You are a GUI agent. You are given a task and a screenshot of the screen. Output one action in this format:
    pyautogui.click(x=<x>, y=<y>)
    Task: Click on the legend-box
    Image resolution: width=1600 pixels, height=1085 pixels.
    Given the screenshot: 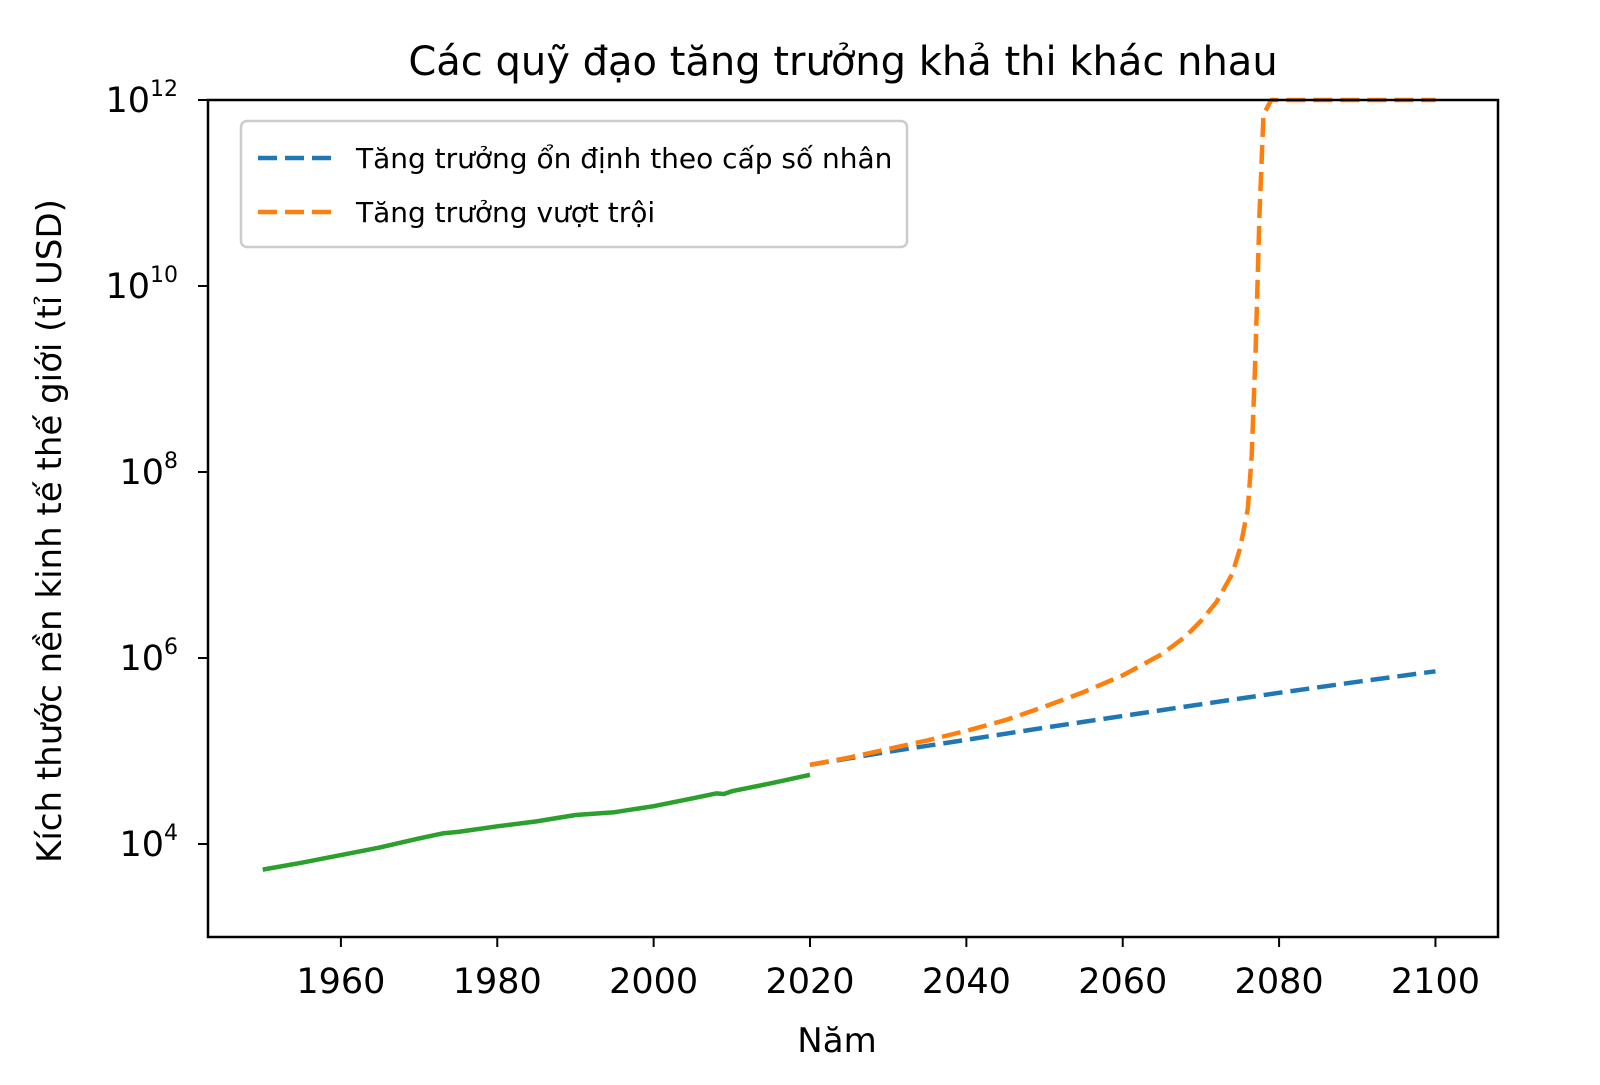 What is the action you would take?
    pyautogui.click(x=574, y=184)
    